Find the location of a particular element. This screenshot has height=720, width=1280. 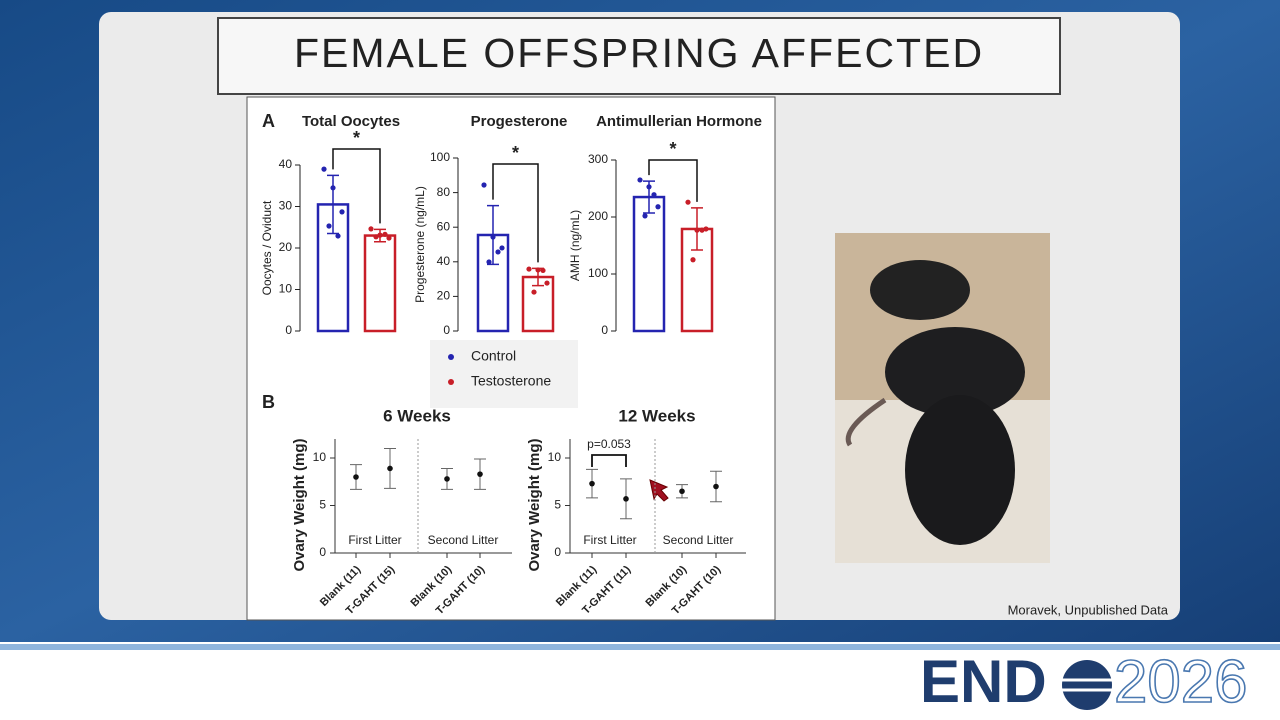

chart-title: Progesterone is located at coordinates (519, 121).